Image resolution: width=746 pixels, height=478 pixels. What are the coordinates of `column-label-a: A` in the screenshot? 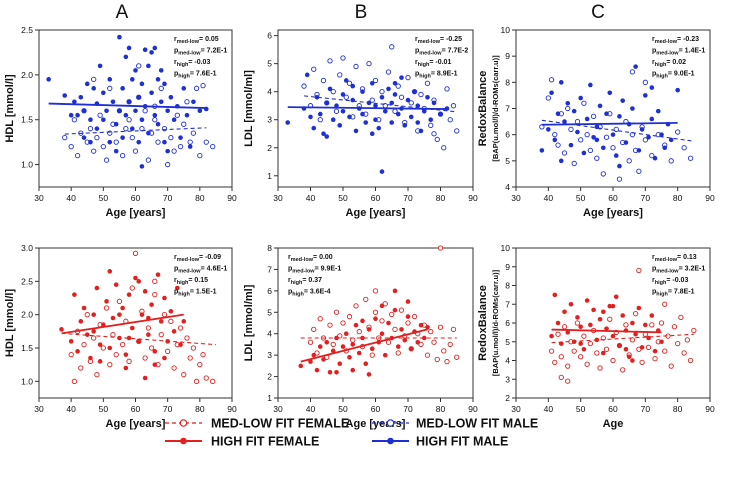 It's located at (122, 12).